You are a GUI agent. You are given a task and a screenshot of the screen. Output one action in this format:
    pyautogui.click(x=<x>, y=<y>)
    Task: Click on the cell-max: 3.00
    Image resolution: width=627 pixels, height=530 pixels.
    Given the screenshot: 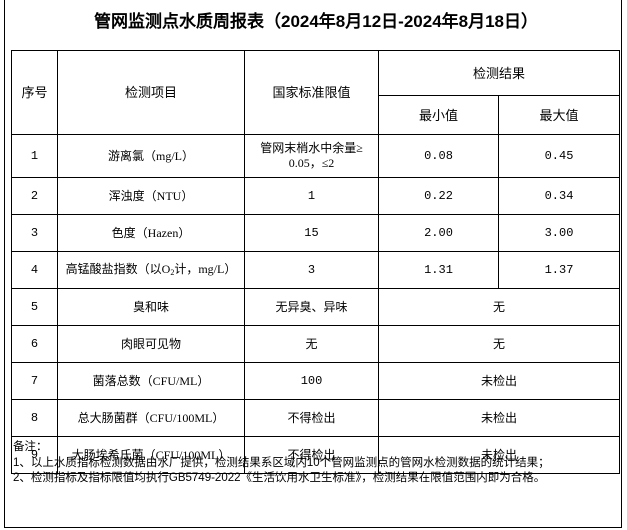 What is the action you would take?
    pyautogui.click(x=559, y=233)
    